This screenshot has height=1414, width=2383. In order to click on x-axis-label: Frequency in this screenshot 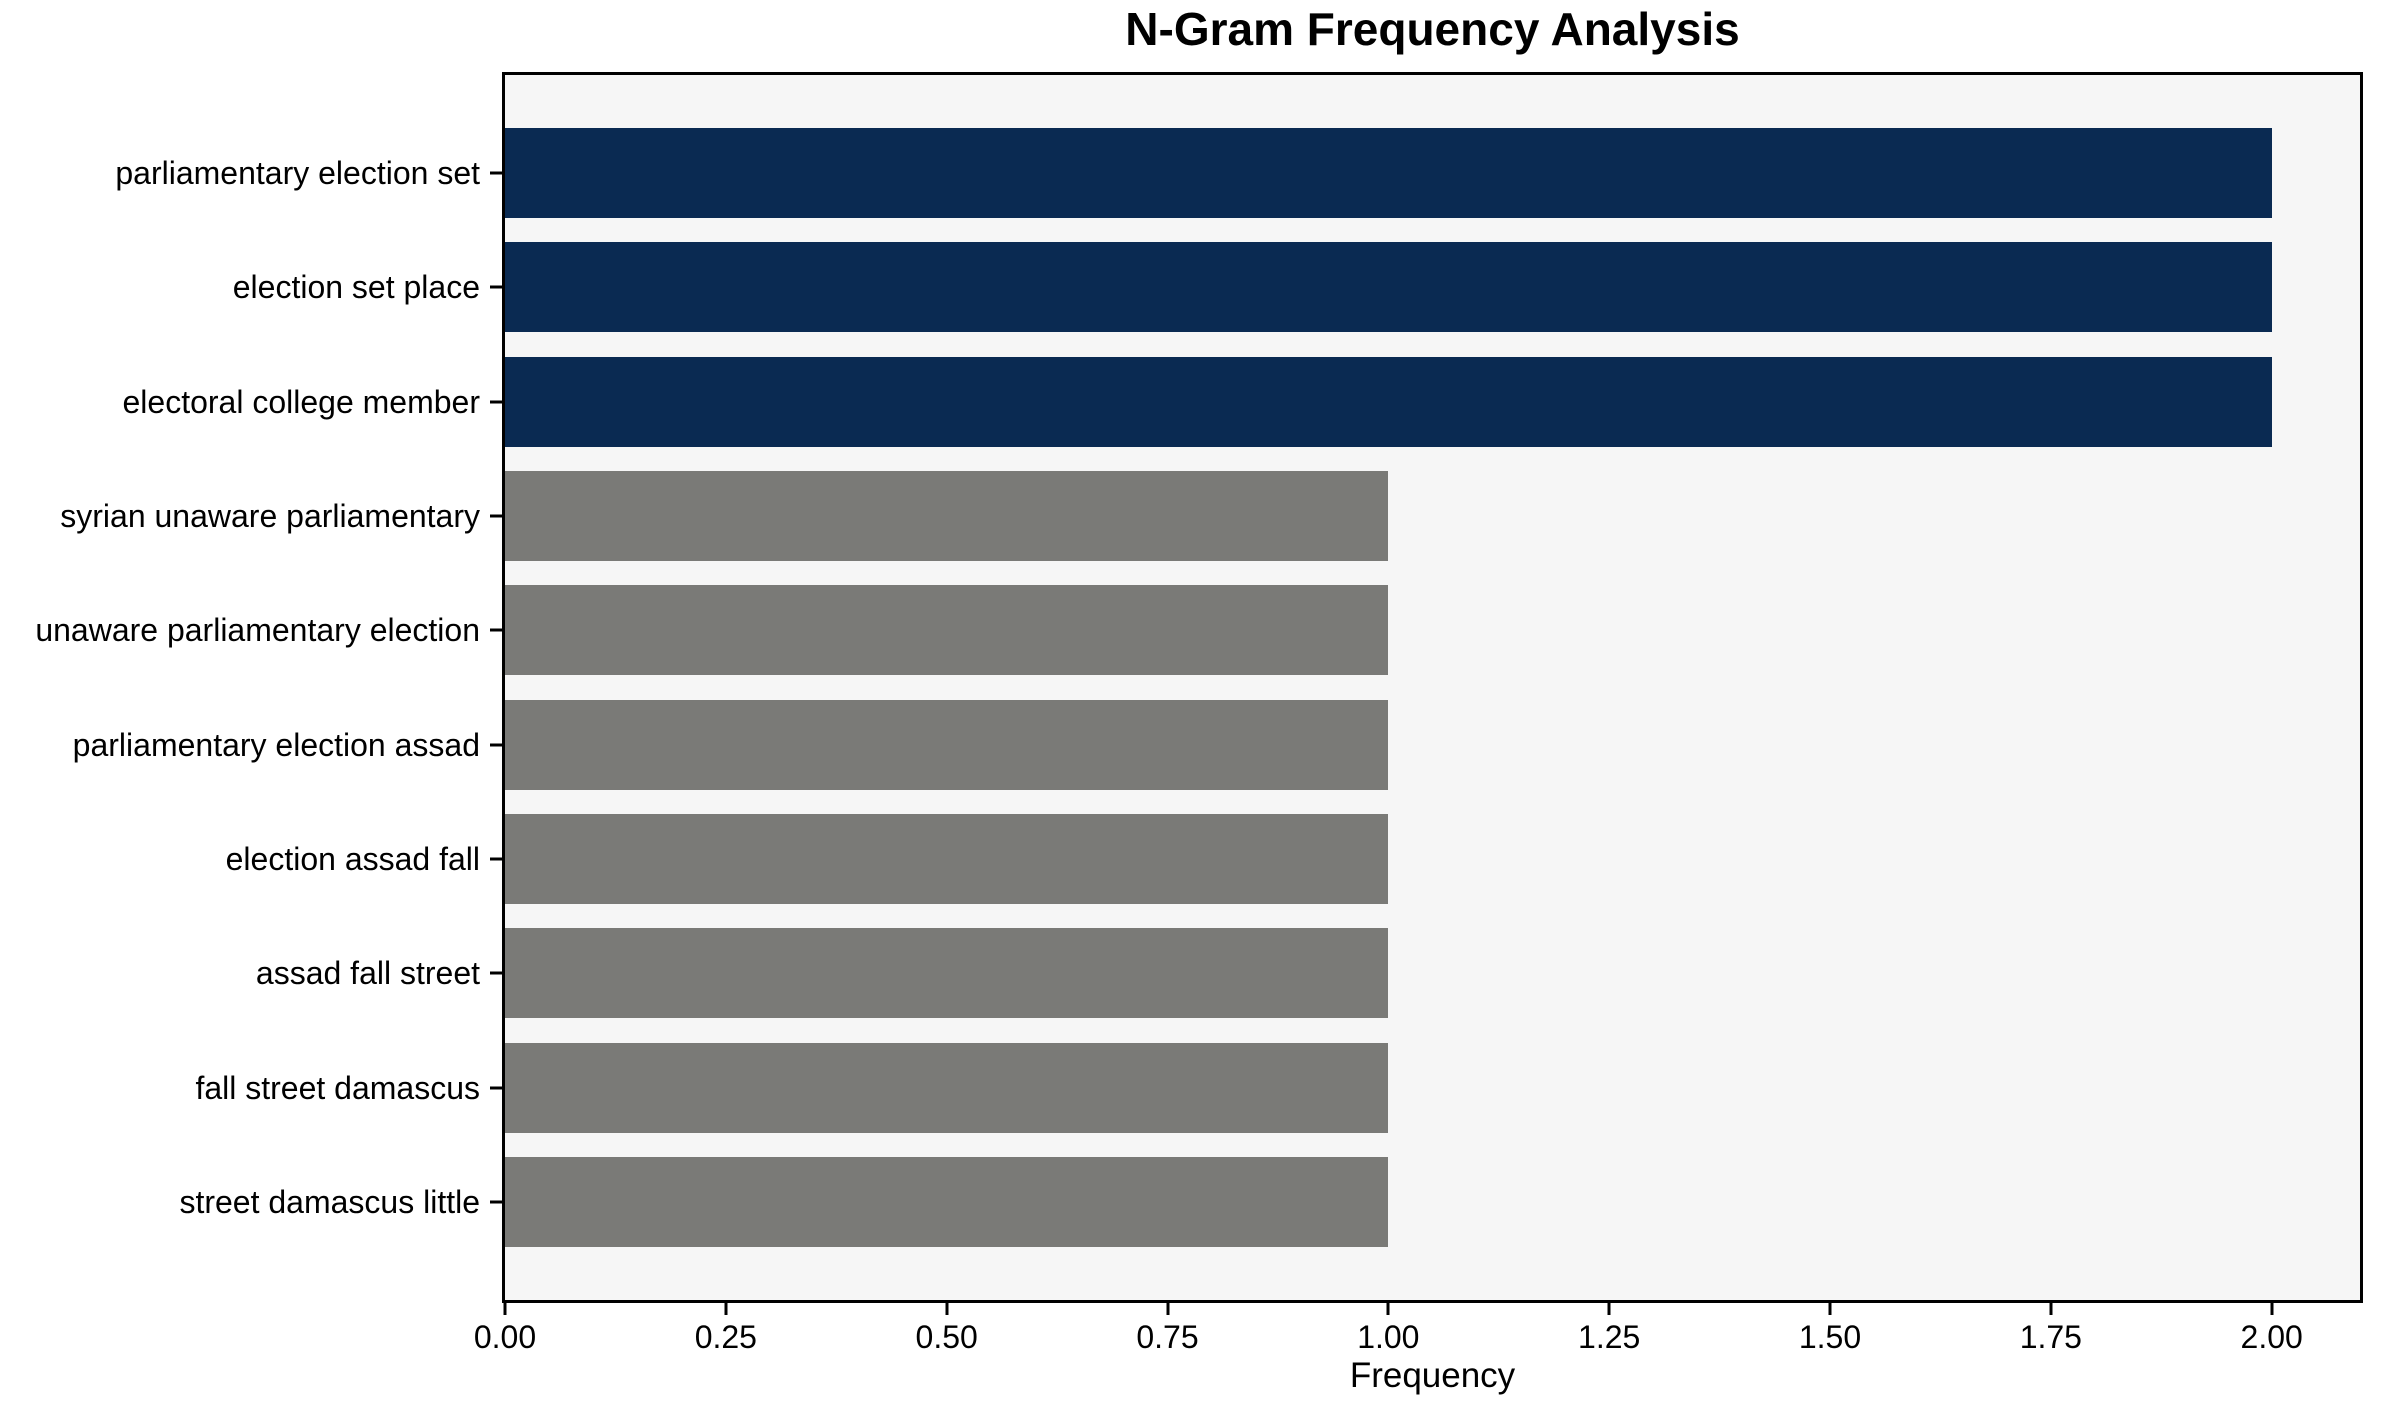, I will do `click(1432, 1375)`.